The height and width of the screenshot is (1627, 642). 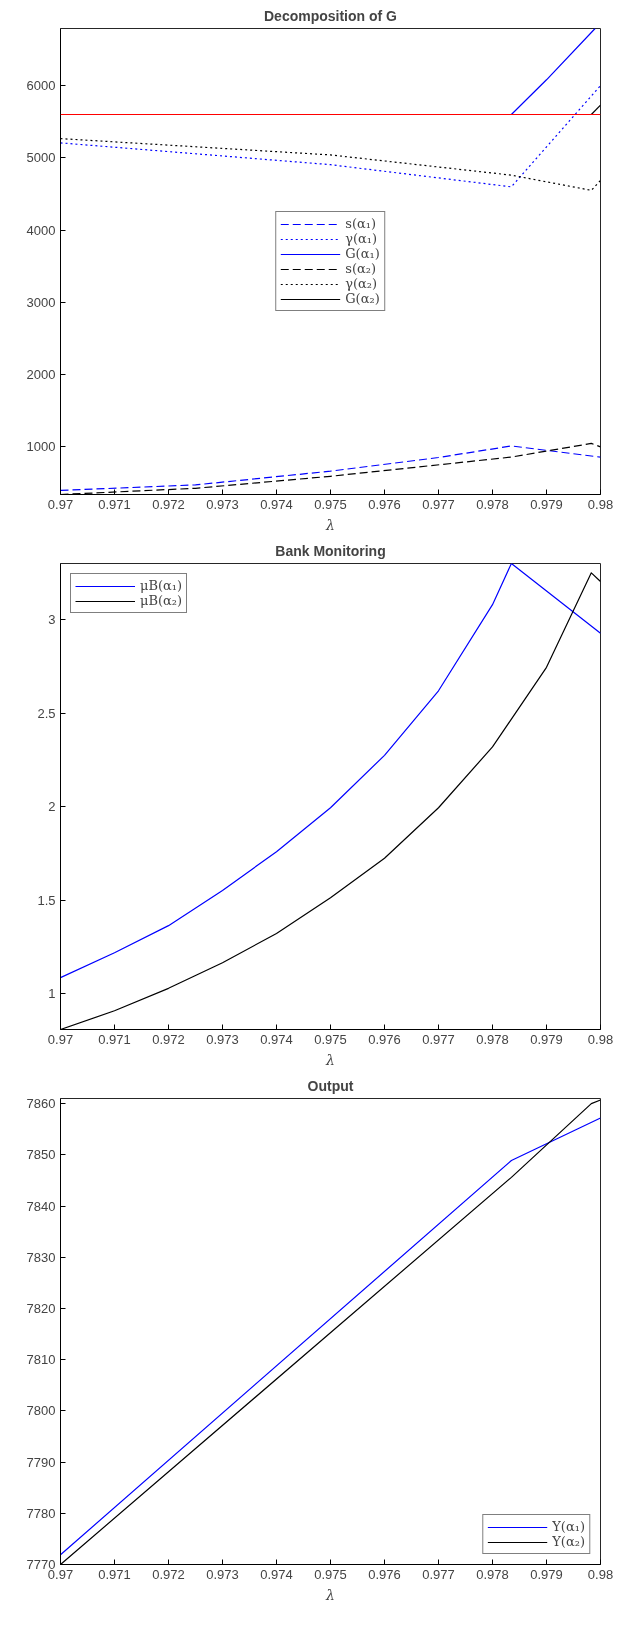 I want to click on legend-label: γ(α₂), so click(x=361, y=283).